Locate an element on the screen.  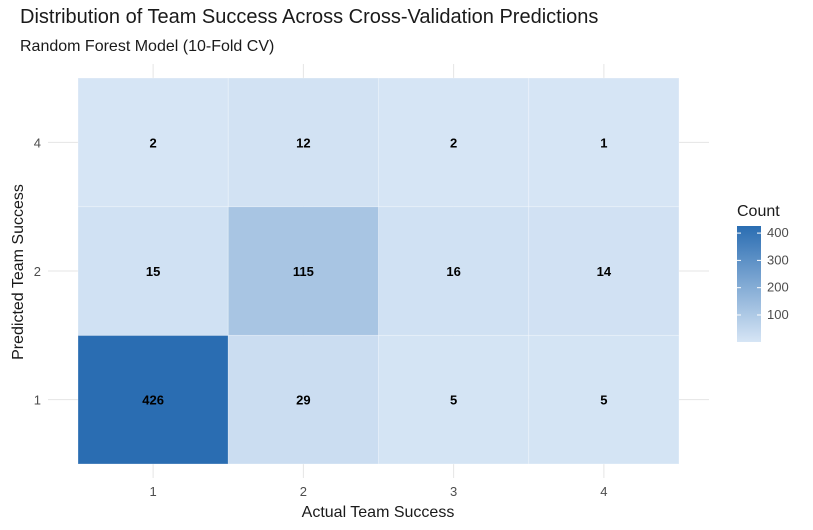
cell-value-label: 1 is located at coordinates (603, 142).